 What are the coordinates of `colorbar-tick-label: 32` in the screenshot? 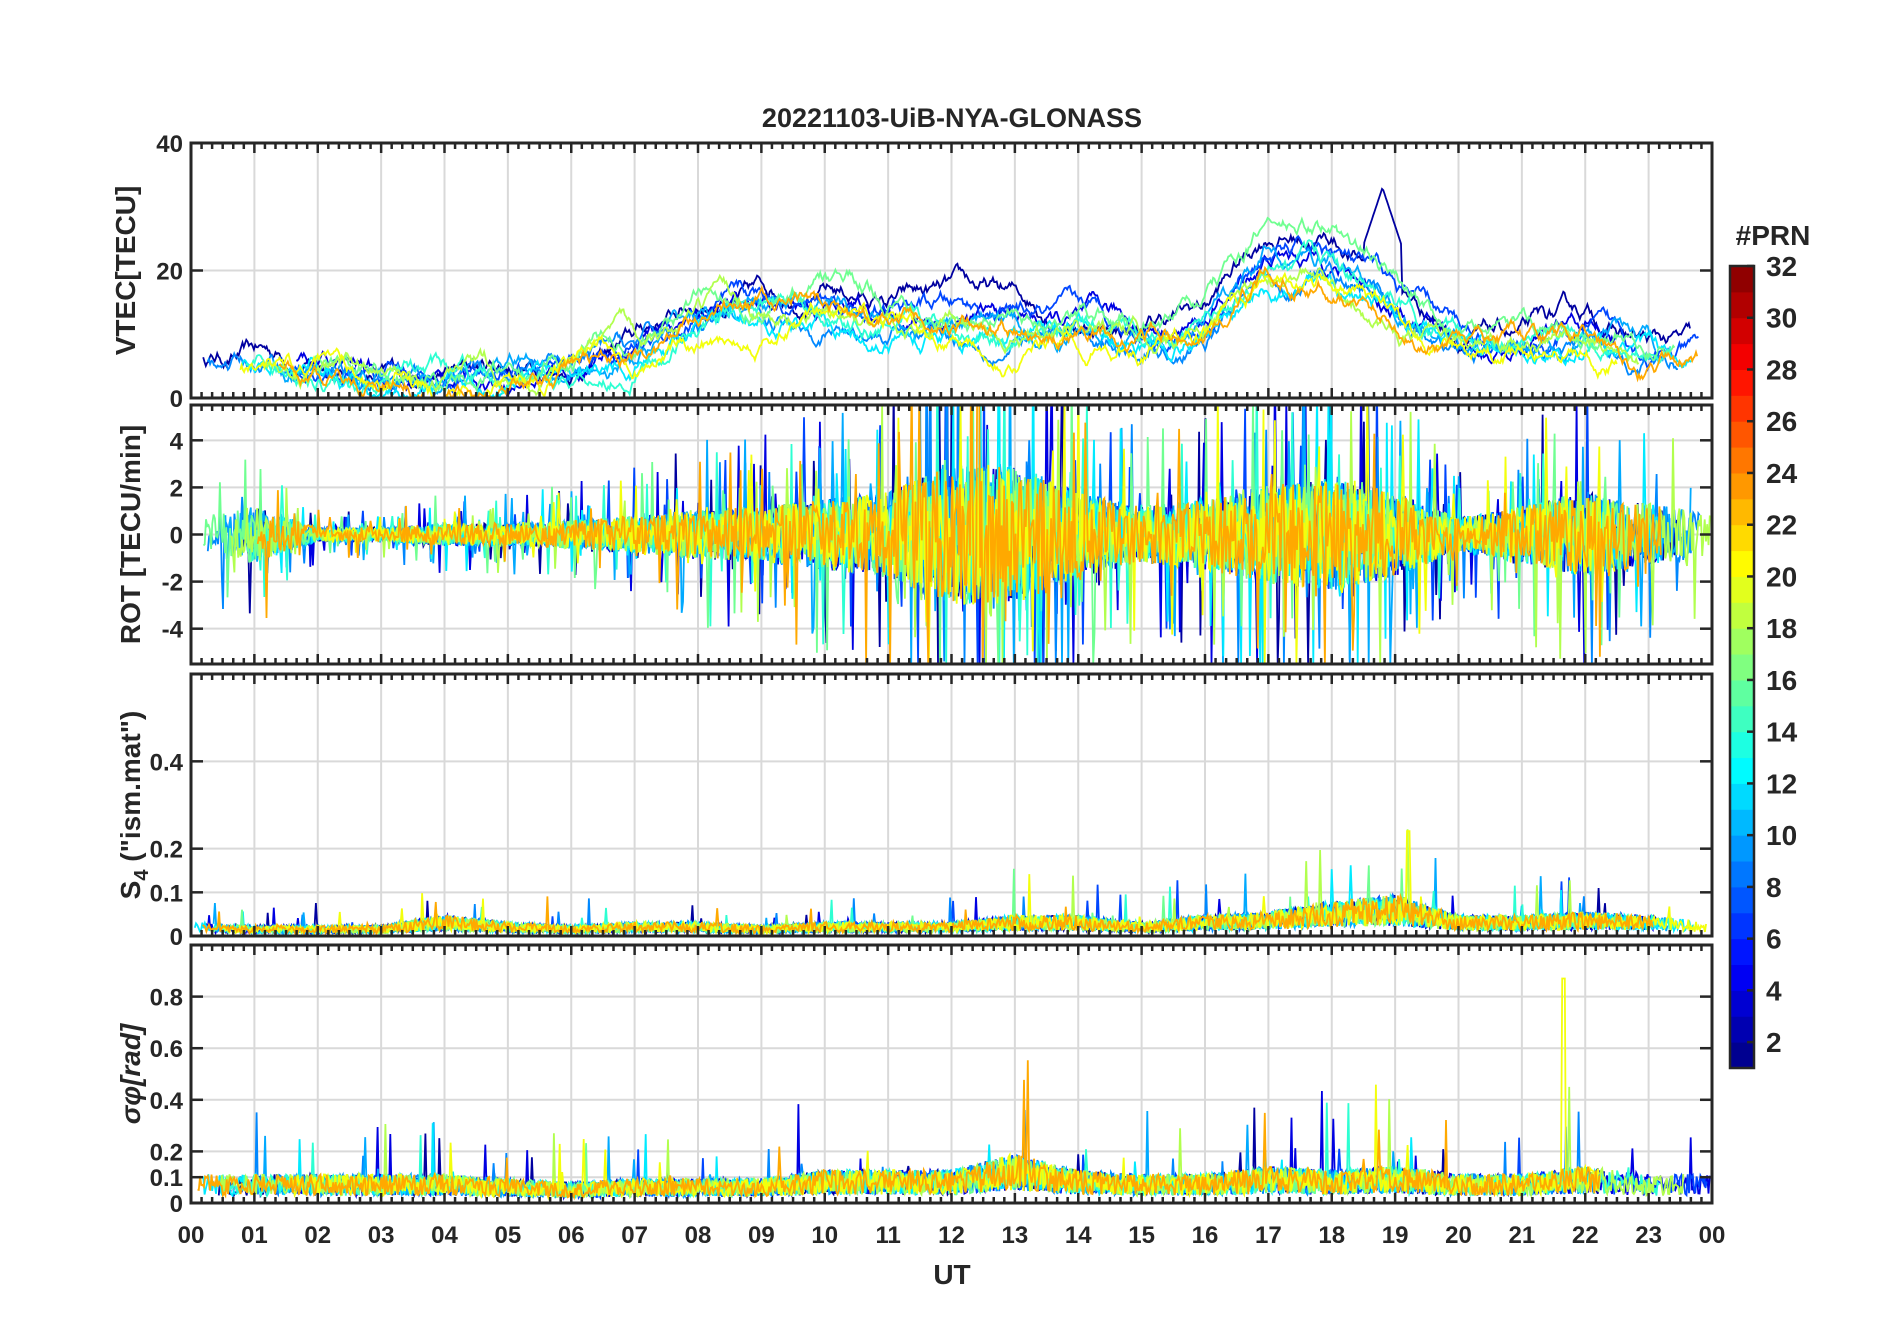 It's located at (1781, 266).